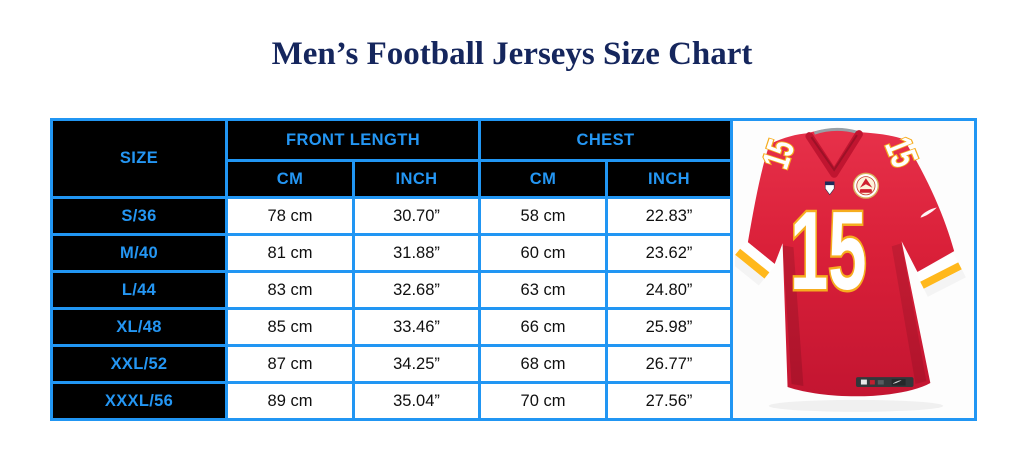 The height and width of the screenshot is (471, 1024). I want to click on cell-front-length-inch: 32.68”, so click(416, 290).